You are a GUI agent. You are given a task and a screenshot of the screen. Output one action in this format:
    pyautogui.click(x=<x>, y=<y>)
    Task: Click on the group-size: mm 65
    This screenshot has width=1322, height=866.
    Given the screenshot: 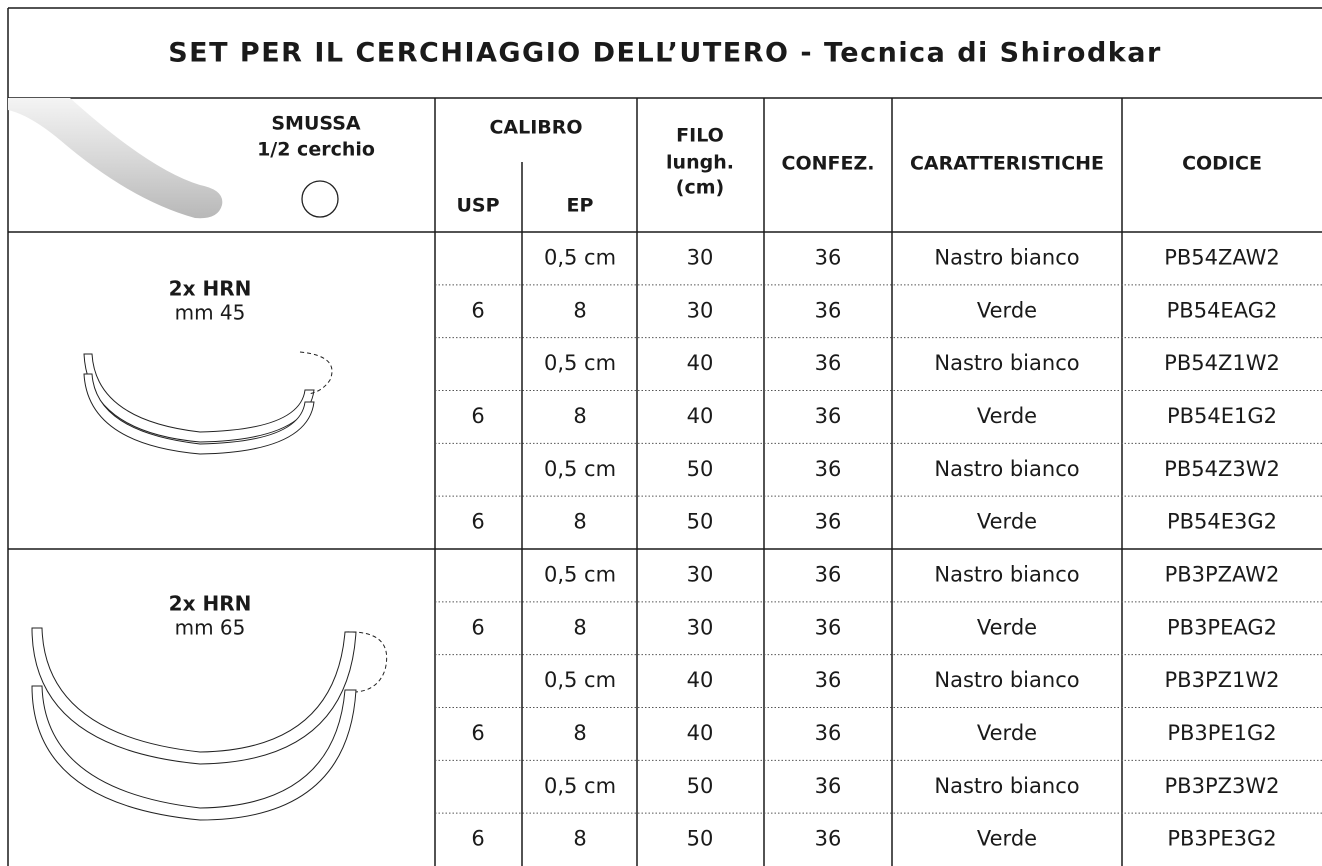 What is the action you would take?
    pyautogui.click(x=210, y=628)
    